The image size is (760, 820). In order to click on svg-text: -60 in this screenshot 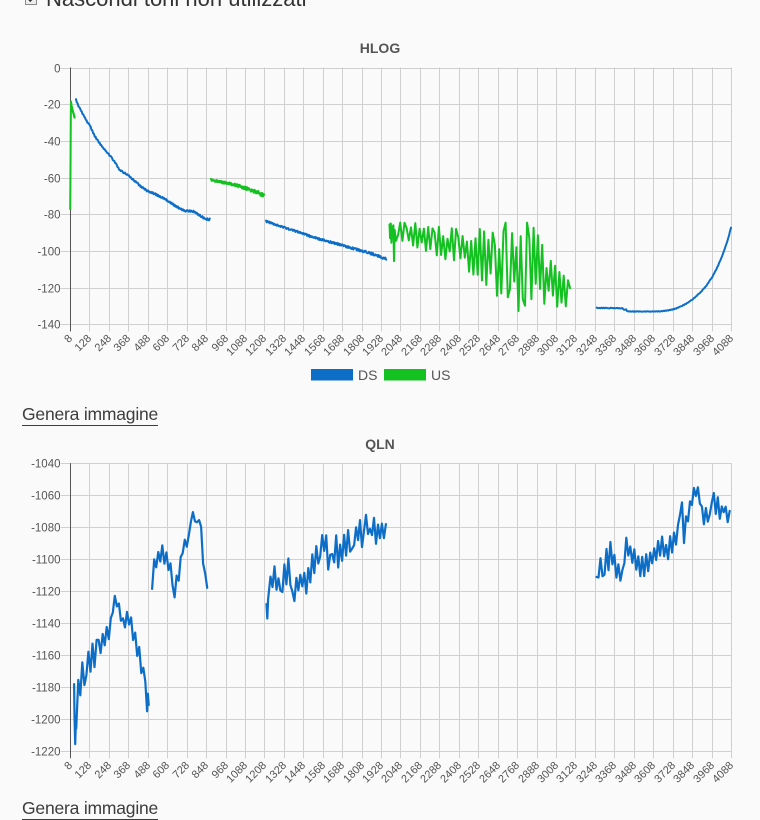, I will do `click(52, 180)`.